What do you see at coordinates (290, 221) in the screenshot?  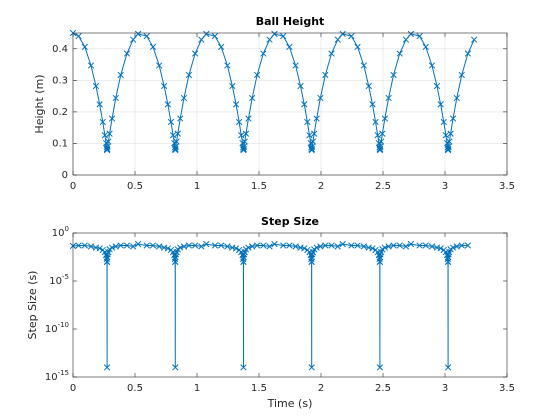 I see `axes-title: Step Size` at bounding box center [290, 221].